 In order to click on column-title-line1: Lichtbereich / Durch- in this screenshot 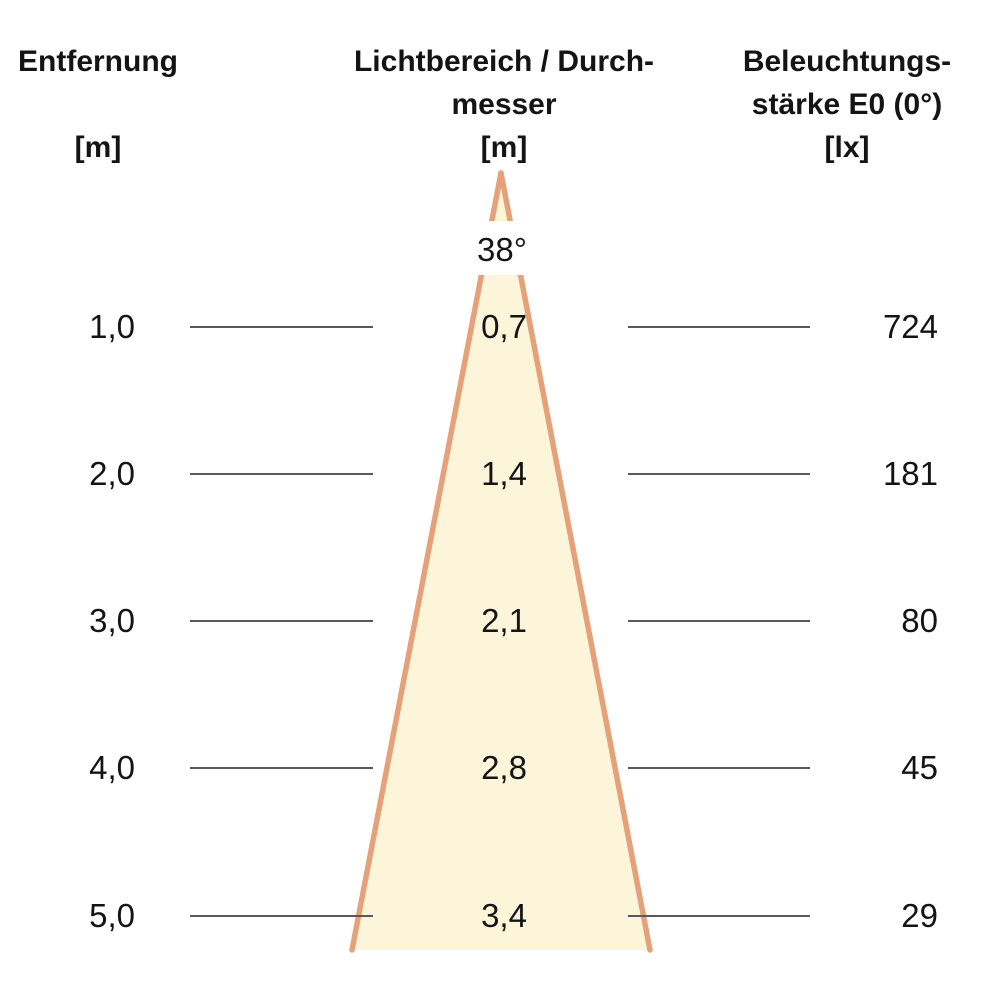, I will do `click(504, 61)`.